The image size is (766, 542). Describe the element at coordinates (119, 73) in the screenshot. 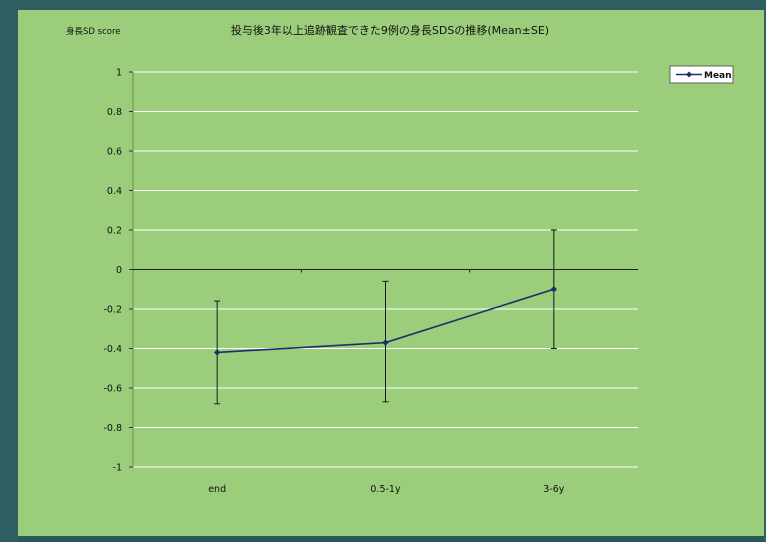

I see `y-tick-label-0: 1` at that location.